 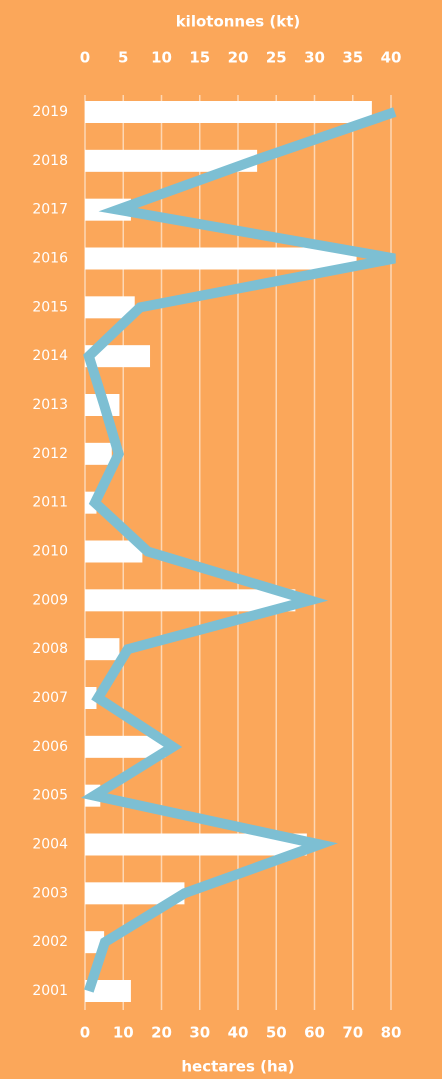 What do you see at coordinates (50, 796) in the screenshot?
I see `y-tick-label: 2005` at bounding box center [50, 796].